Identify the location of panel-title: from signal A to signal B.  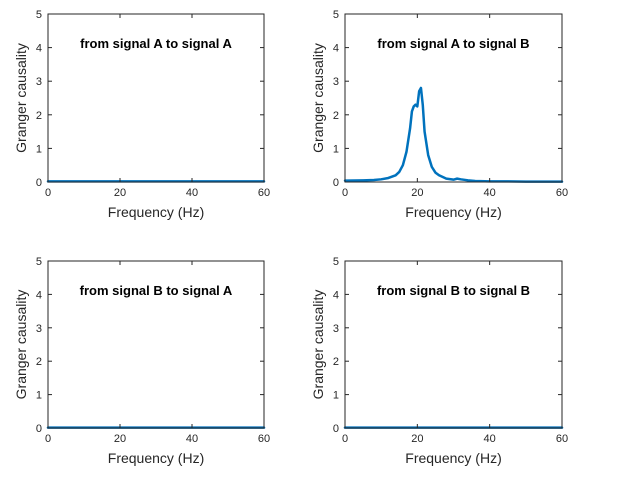
(453, 43).